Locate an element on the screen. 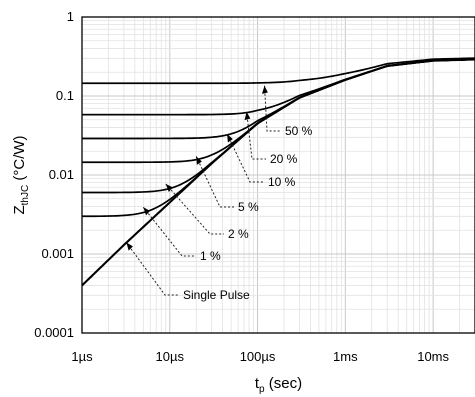  y-tick-label: 0.01 is located at coordinates (61, 174).